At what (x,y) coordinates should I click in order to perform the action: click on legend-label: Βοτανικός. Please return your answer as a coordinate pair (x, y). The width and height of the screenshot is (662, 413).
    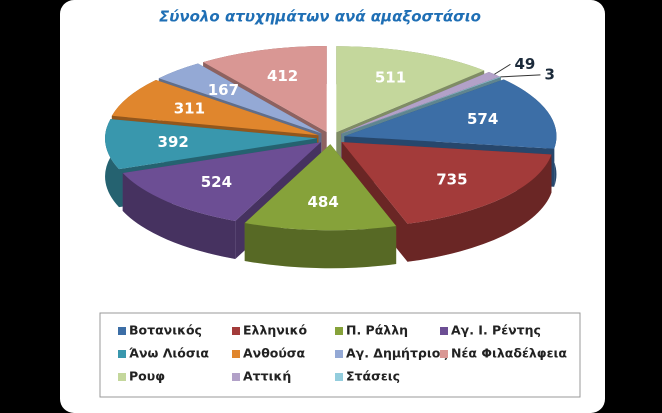
    Looking at the image, I should click on (165, 330).